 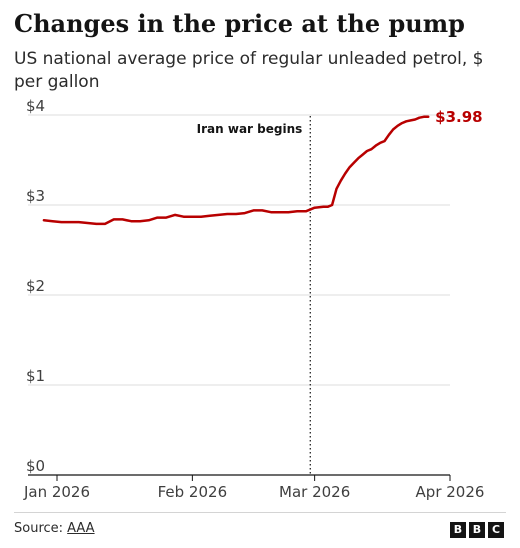 What do you see at coordinates (239, 23) in the screenshot?
I see `chart-title: Changes in the price at the pump` at bounding box center [239, 23].